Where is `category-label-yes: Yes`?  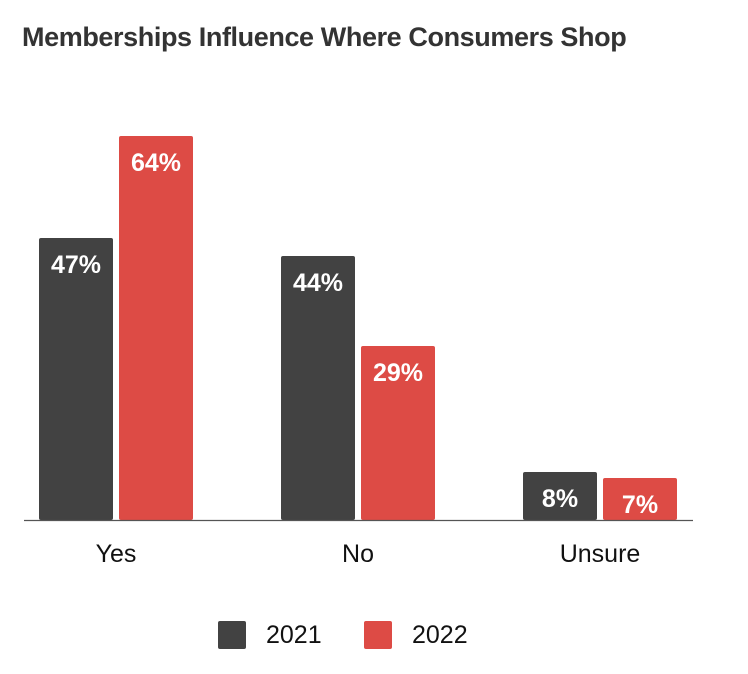
category-label-yes: Yes is located at coordinates (116, 554).